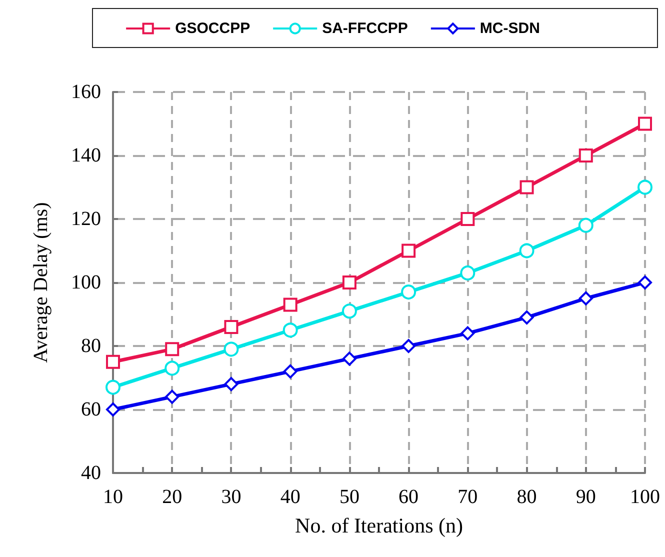 The image size is (665, 557). What do you see at coordinates (91, 346) in the screenshot?
I see `y-tick-label: 80` at bounding box center [91, 346].